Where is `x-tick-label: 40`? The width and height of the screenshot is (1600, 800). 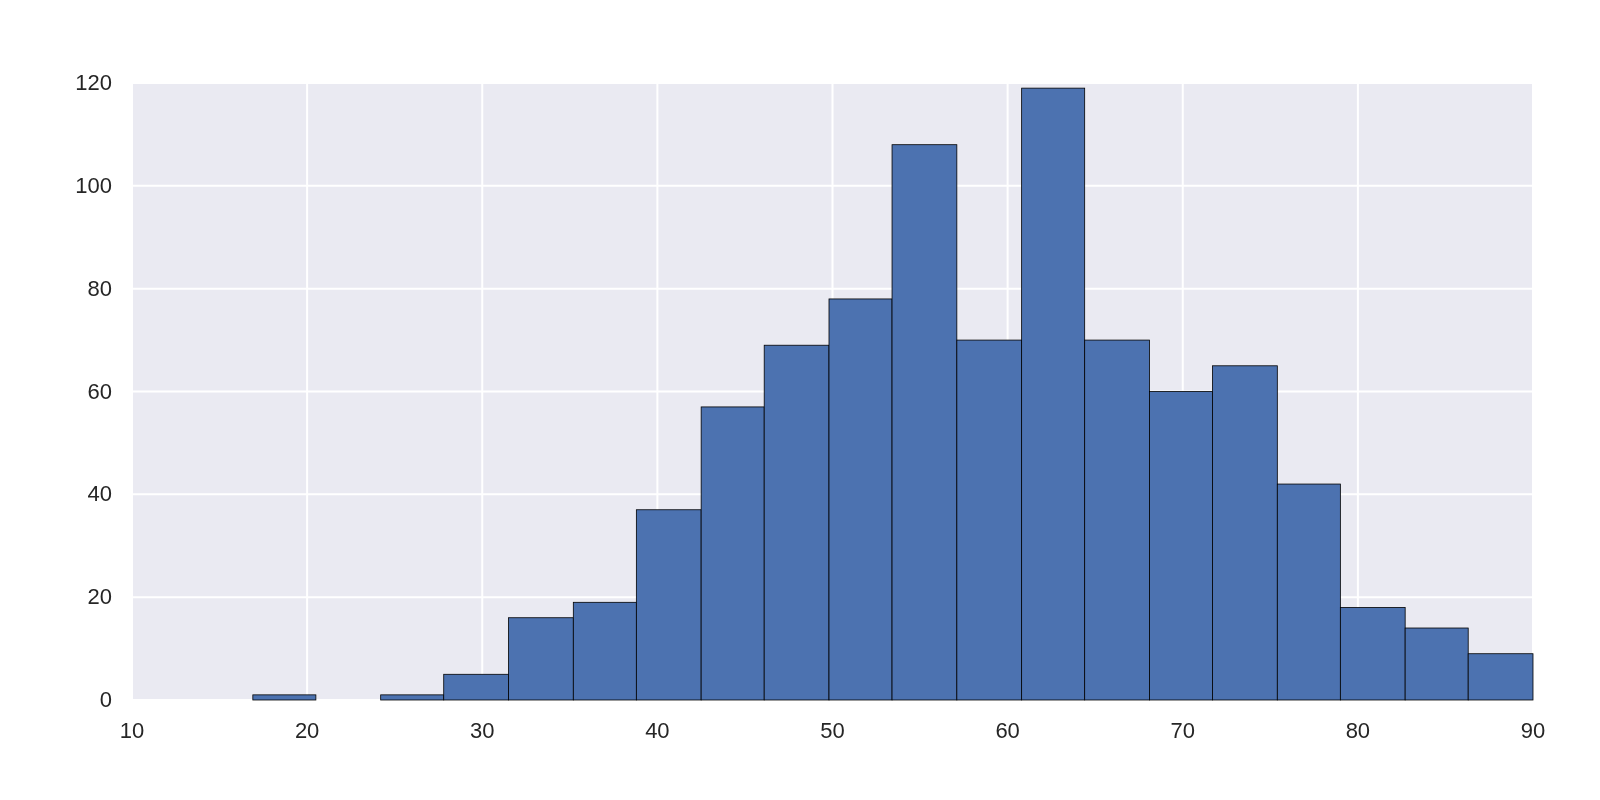 x-tick-label: 40 is located at coordinates (657, 730).